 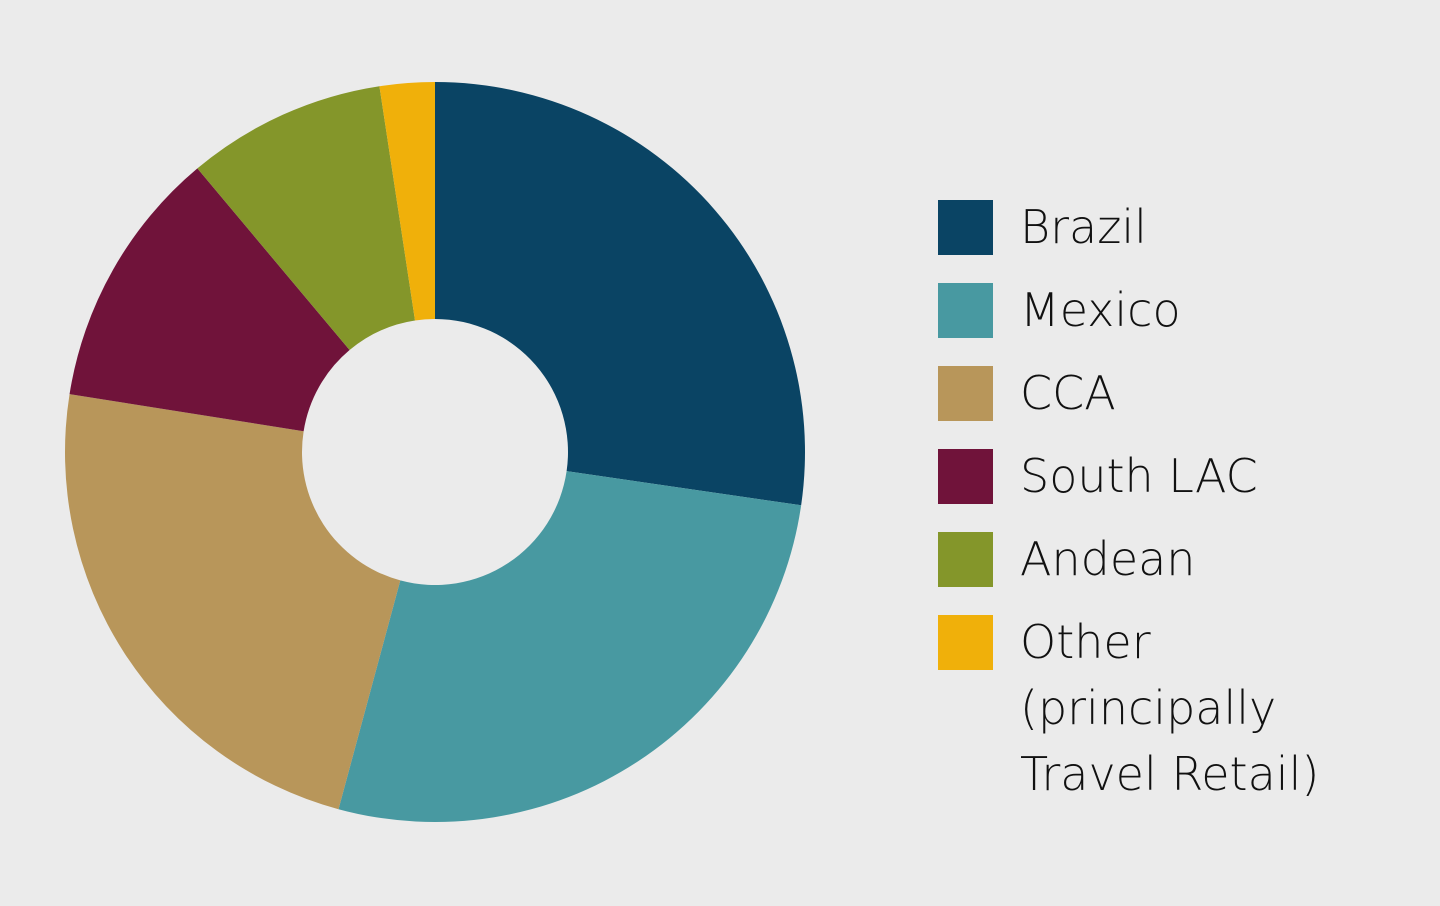 I want to click on legend-label: South LAC, so click(x=1139, y=476).